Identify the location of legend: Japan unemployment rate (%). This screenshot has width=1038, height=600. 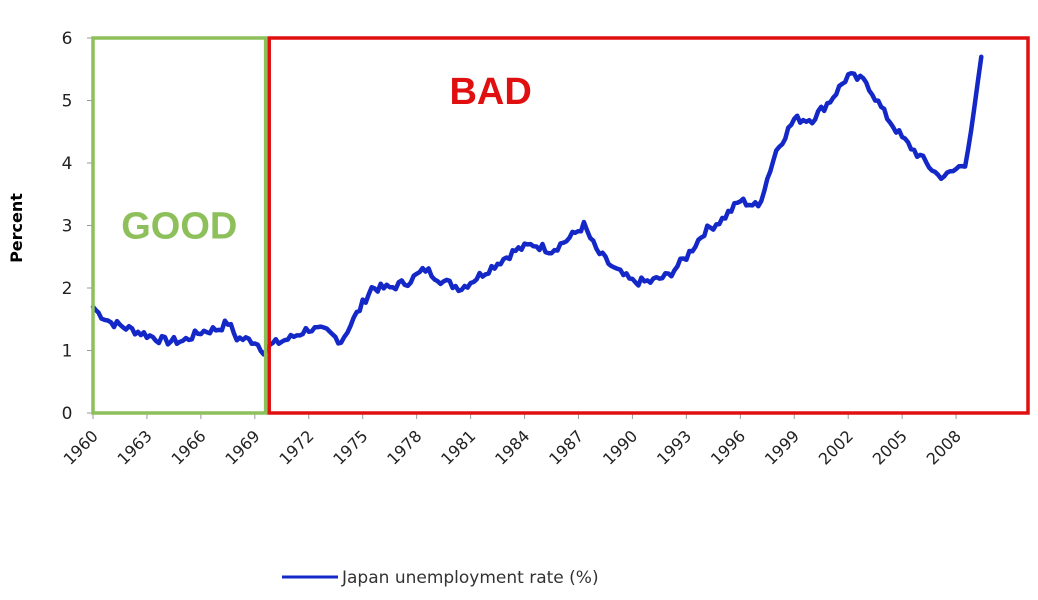
(440, 578).